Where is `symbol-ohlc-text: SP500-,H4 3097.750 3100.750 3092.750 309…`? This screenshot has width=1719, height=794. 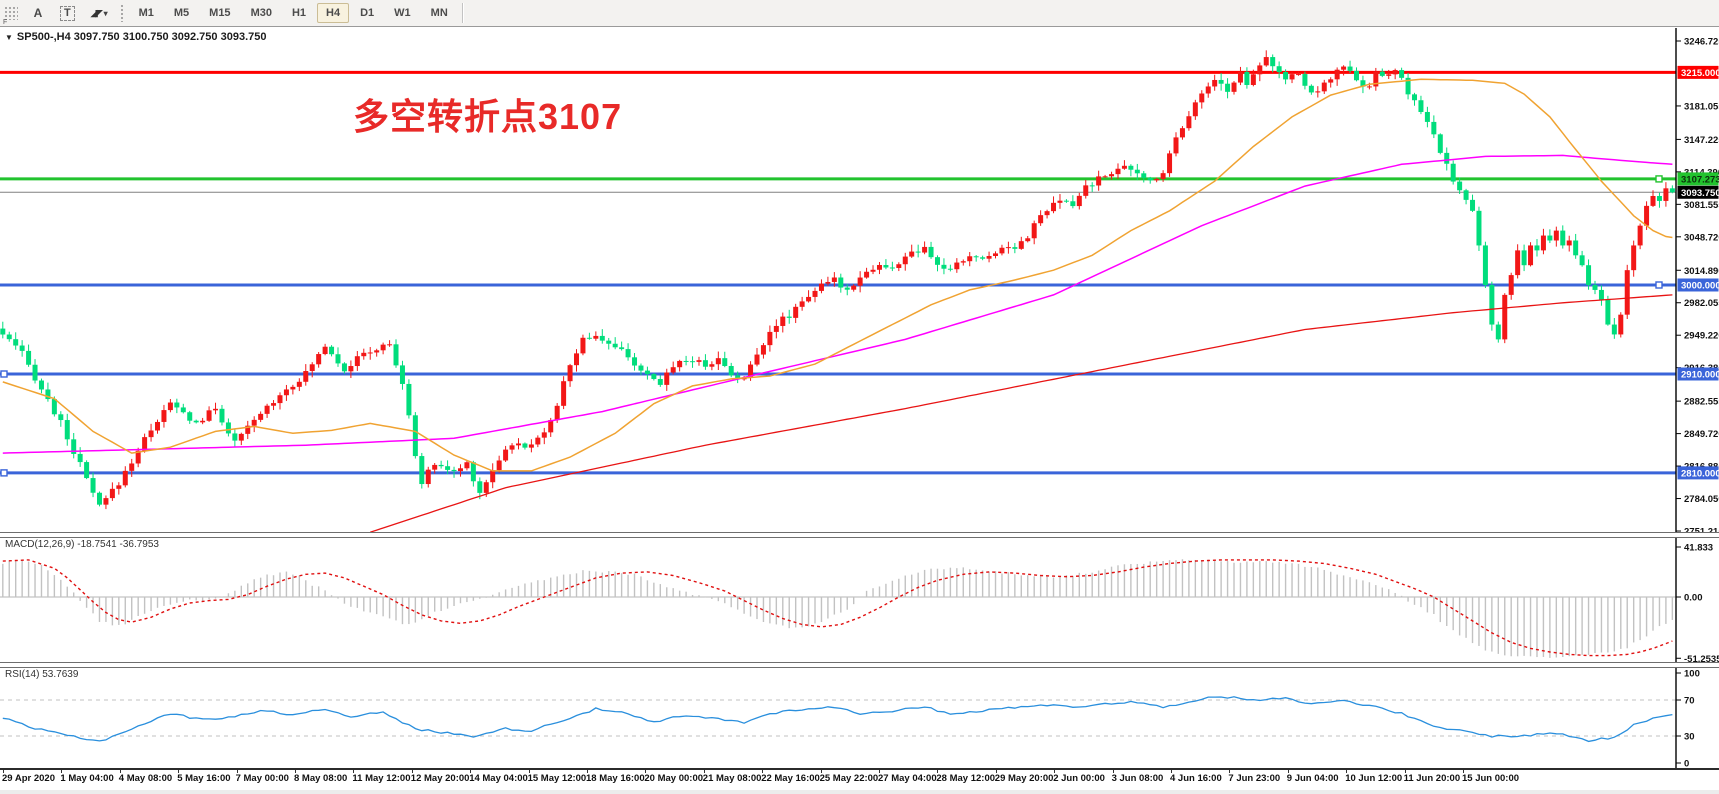
symbol-ohlc-text: SP500-,H4 3097.750 3100.750 3092.750 309… is located at coordinates (141, 37).